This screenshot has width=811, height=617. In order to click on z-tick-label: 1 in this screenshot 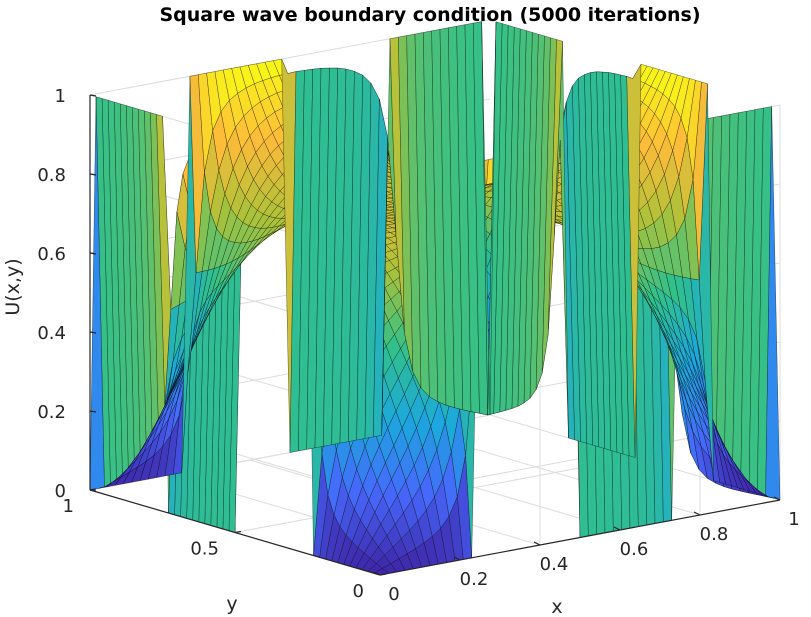, I will do `click(60, 96)`.